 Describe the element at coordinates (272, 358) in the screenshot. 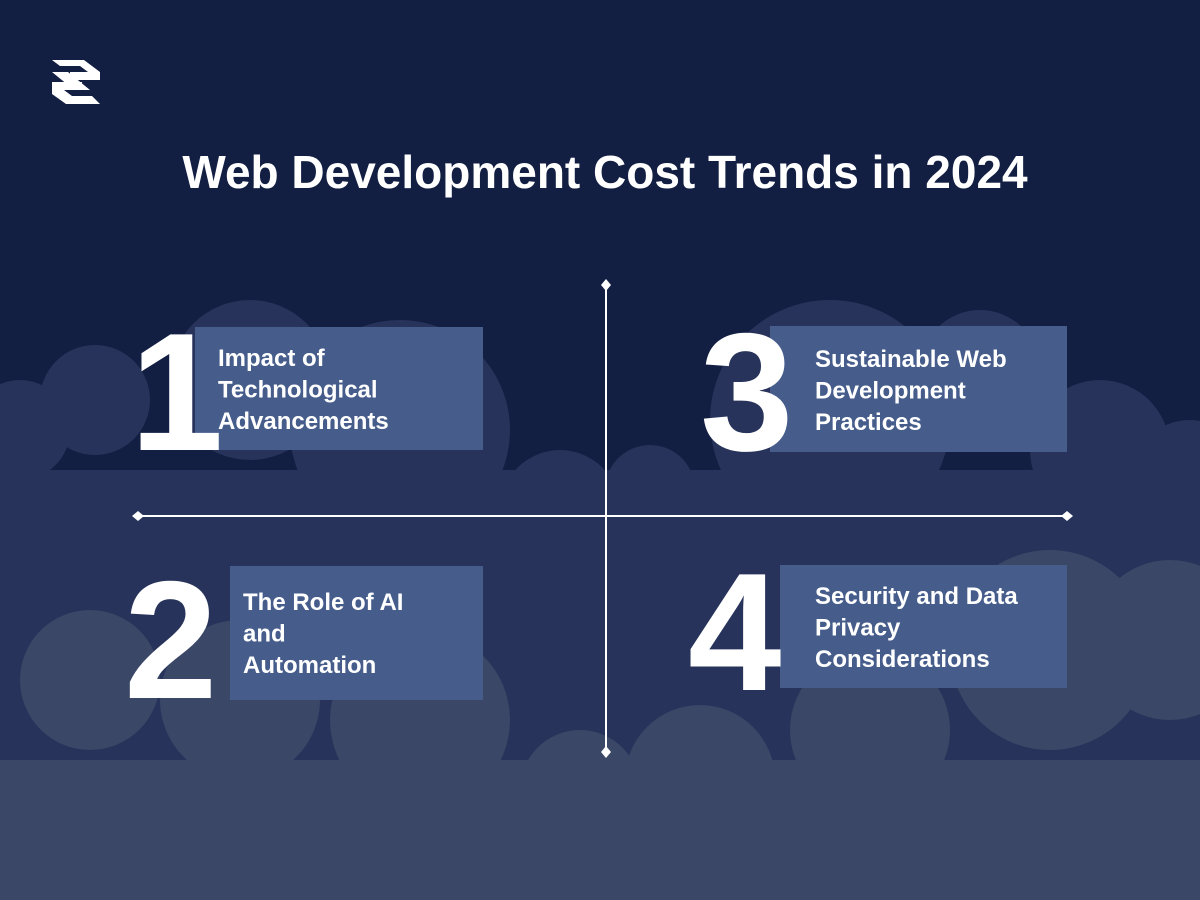

I see `item-label: Impact of` at that location.